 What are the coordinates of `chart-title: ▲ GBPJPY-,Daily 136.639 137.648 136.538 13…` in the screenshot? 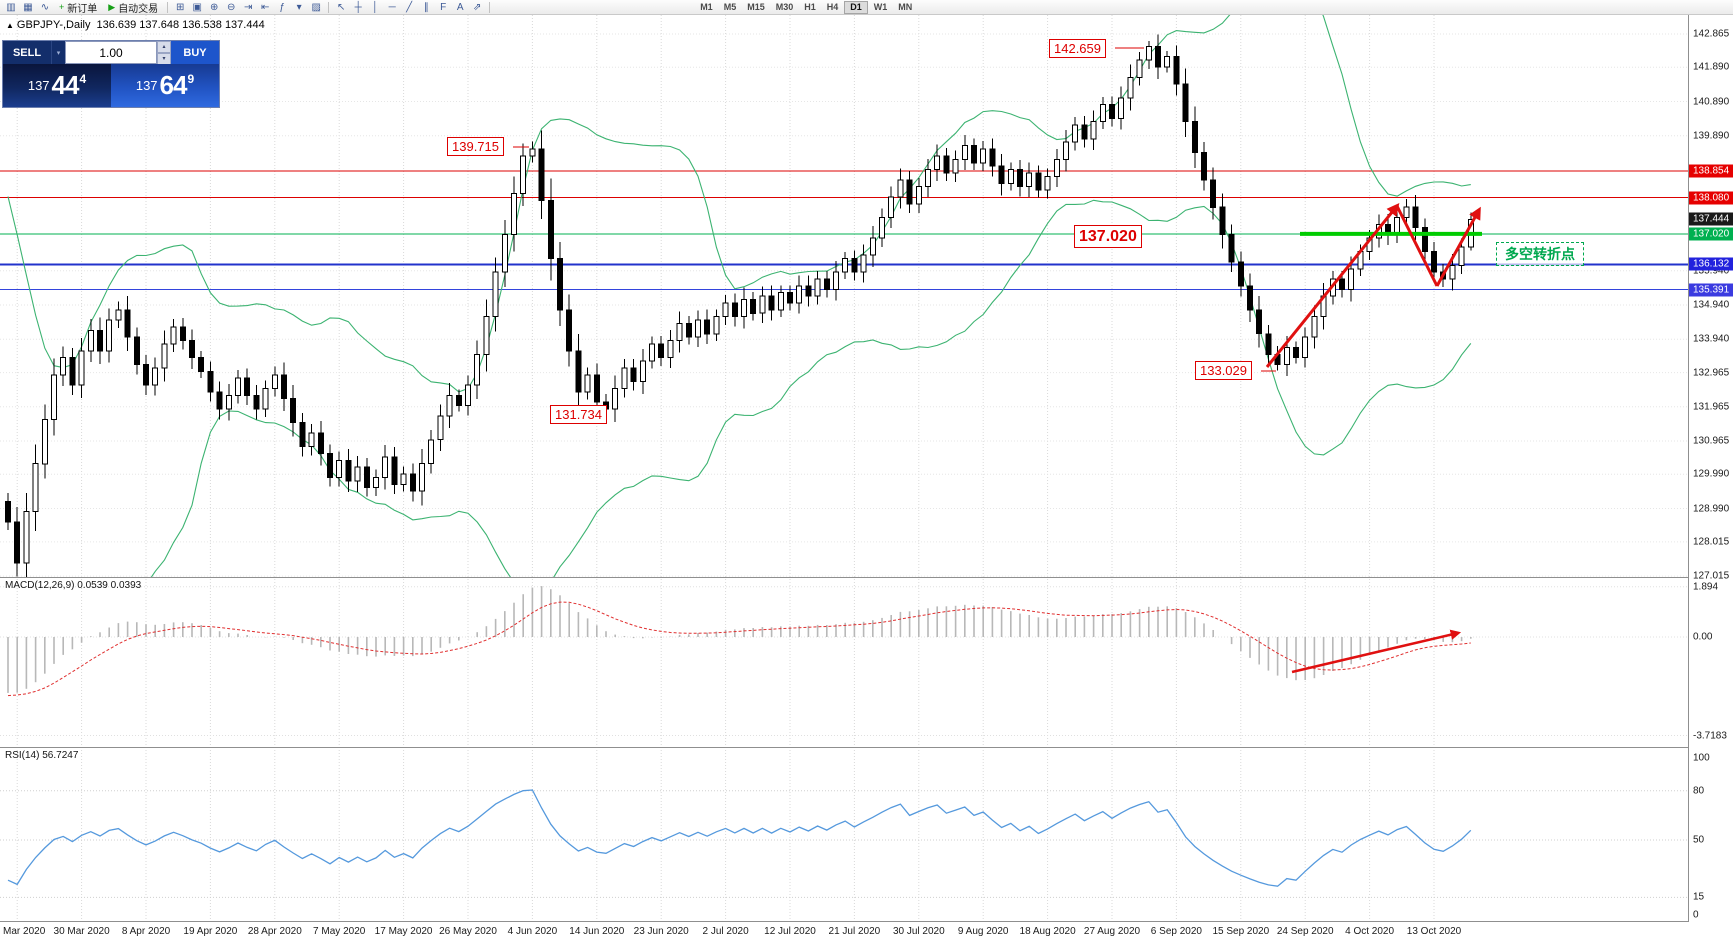 It's located at (135, 25).